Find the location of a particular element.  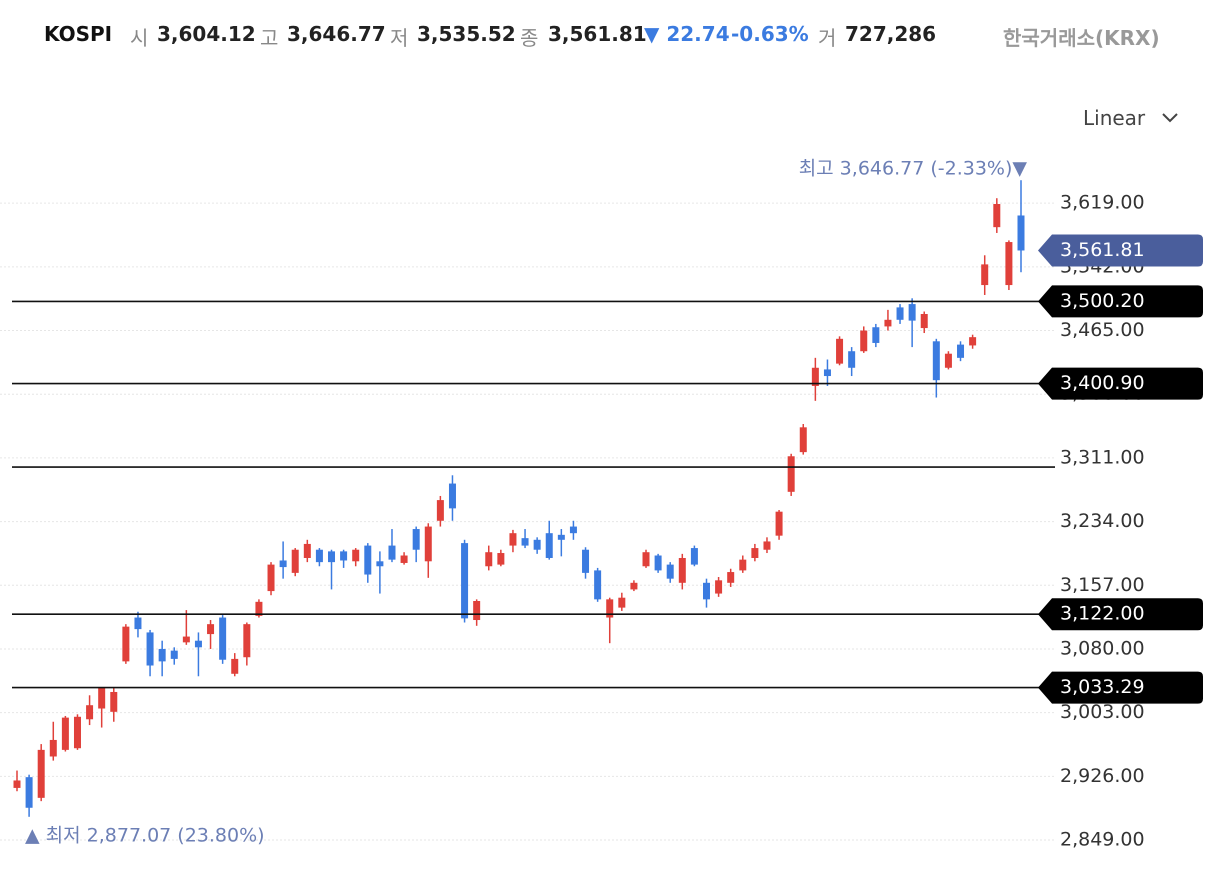

field-label: 거 is located at coordinates (827, 38).